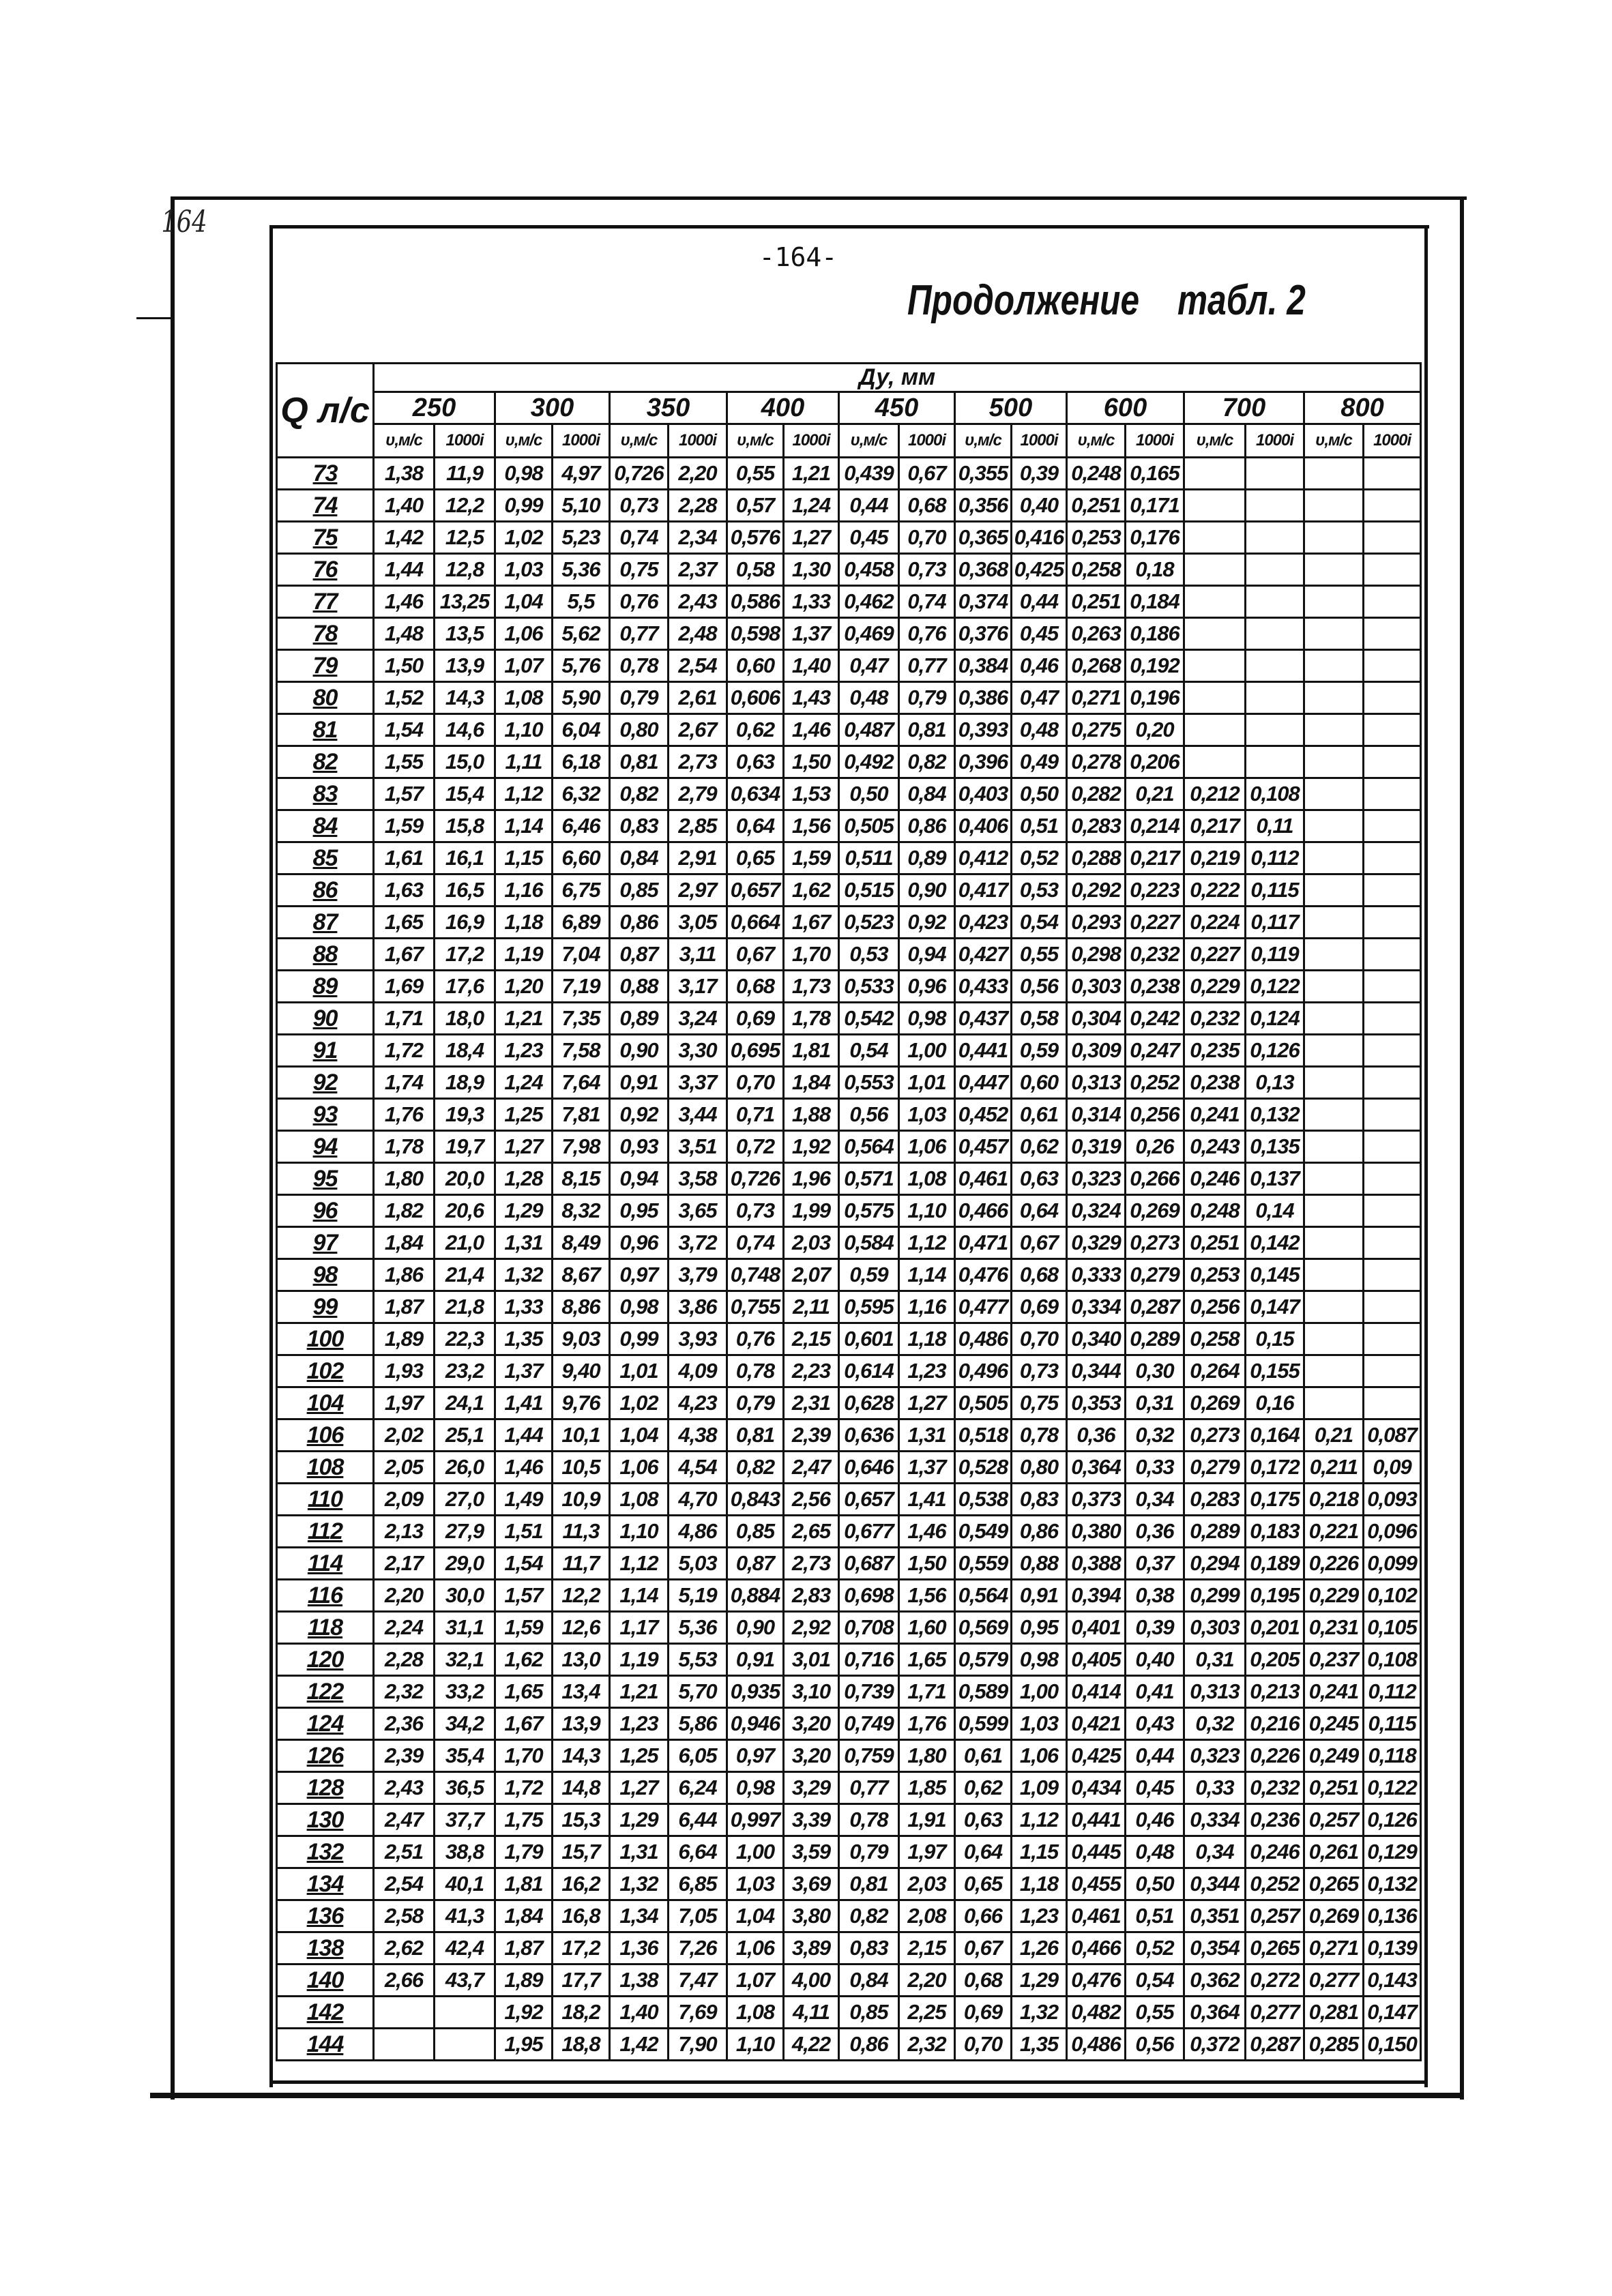 This screenshot has width=1612, height=2296. What do you see at coordinates (927, 602) in the screenshot?
I see `headloss-cell-450: 0,74` at bounding box center [927, 602].